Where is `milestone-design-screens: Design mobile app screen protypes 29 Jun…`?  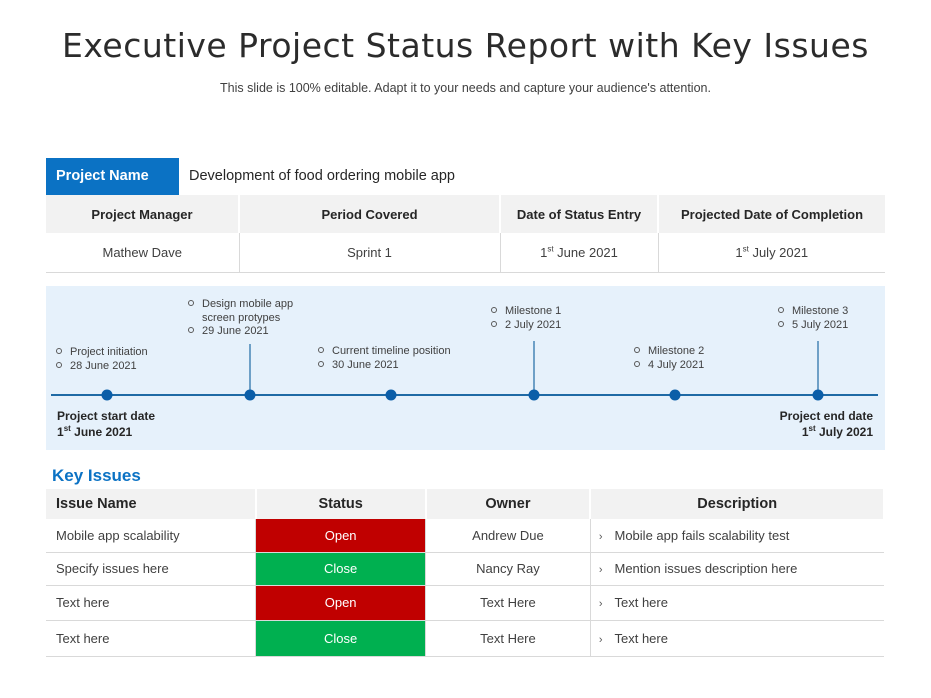 milestone-design-screens: Design mobile app screen protypes 29 Jun… is located at coordinates (240, 318).